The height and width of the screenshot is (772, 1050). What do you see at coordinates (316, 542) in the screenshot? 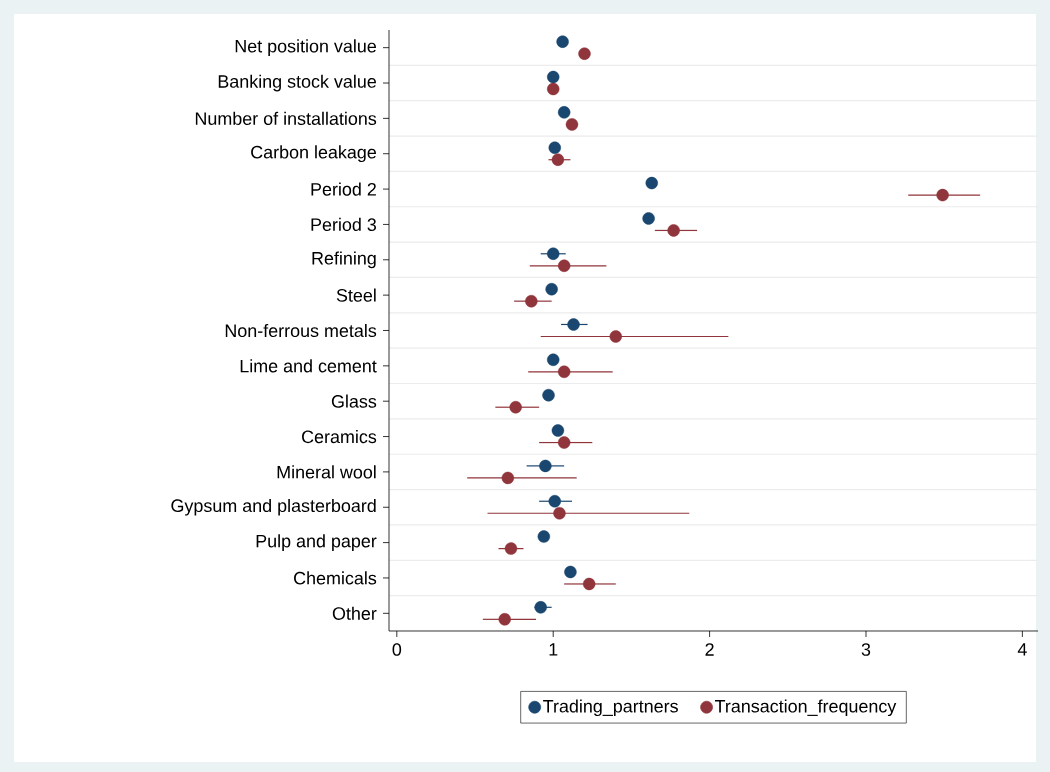
I see `y-tick-label: Pulp and paper` at bounding box center [316, 542].